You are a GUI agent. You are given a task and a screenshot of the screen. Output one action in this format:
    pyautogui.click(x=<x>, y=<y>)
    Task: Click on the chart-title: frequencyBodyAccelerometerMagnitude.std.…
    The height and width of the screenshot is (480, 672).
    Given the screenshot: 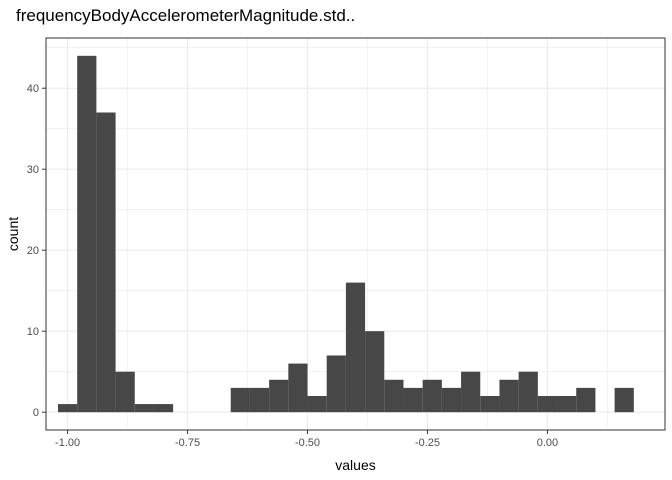 What is the action you would take?
    pyautogui.click(x=186, y=15)
    